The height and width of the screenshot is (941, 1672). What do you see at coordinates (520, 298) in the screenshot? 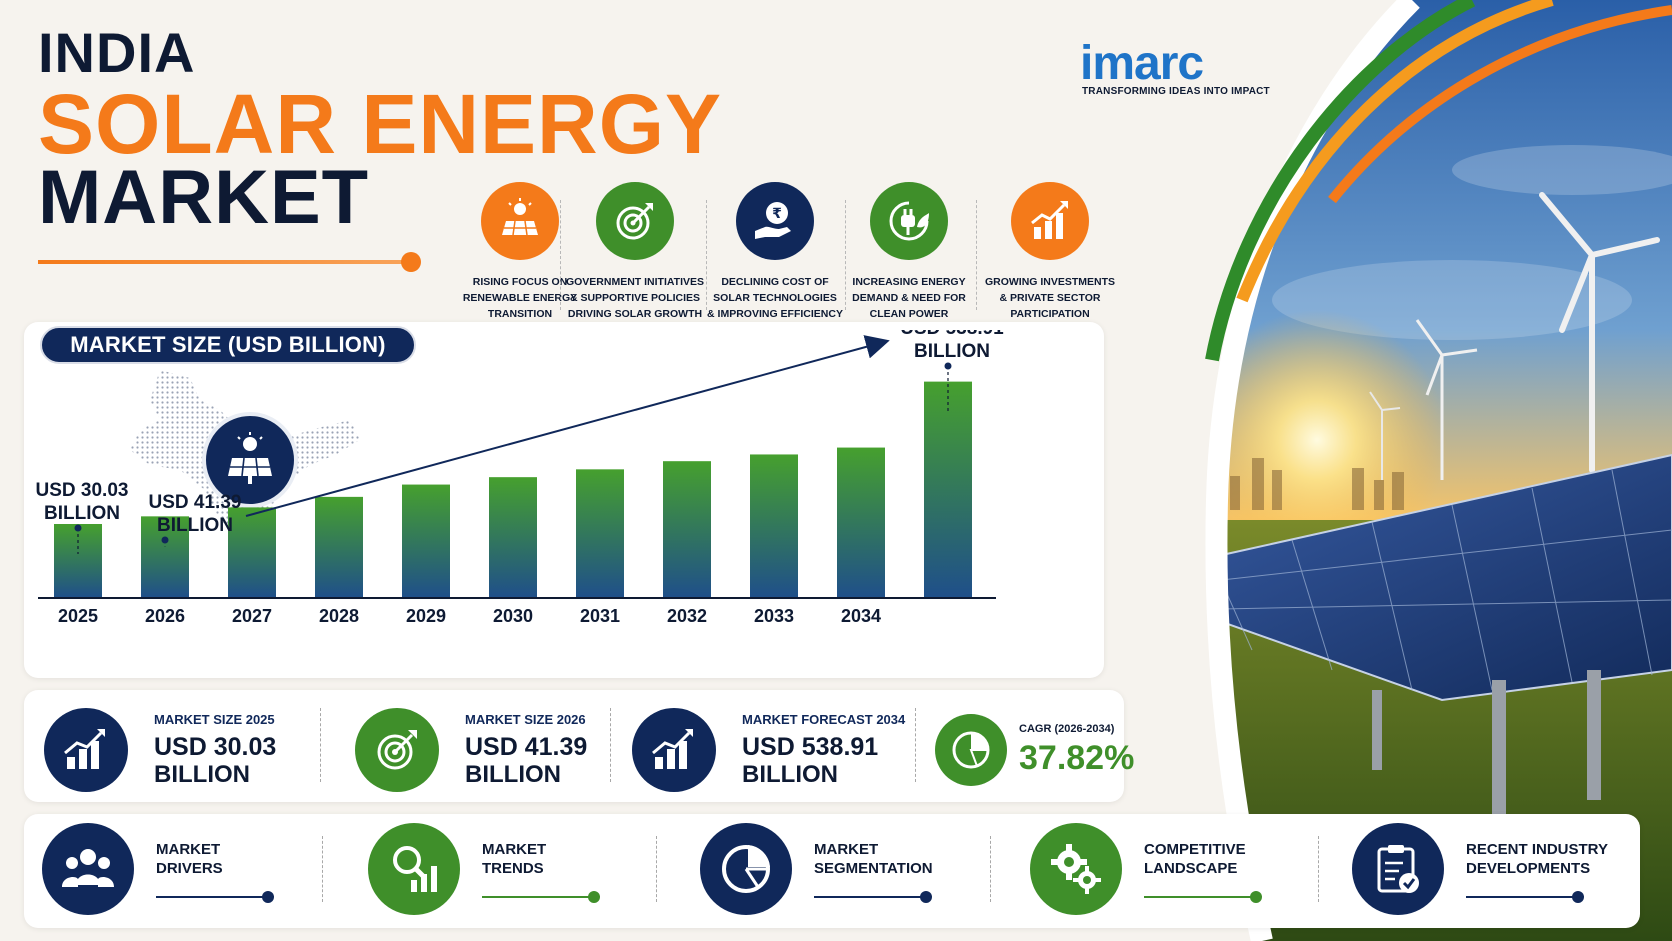
I see `driver-label-line: RENEWABLE ENERGY` at bounding box center [520, 298].